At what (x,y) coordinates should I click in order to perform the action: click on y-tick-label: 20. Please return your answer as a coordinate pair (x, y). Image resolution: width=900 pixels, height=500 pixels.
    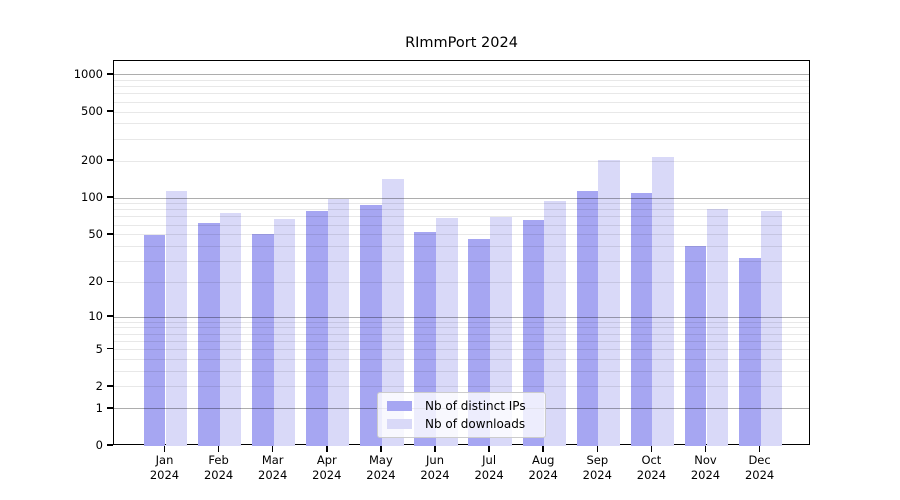
    Looking at the image, I should click on (95, 281).